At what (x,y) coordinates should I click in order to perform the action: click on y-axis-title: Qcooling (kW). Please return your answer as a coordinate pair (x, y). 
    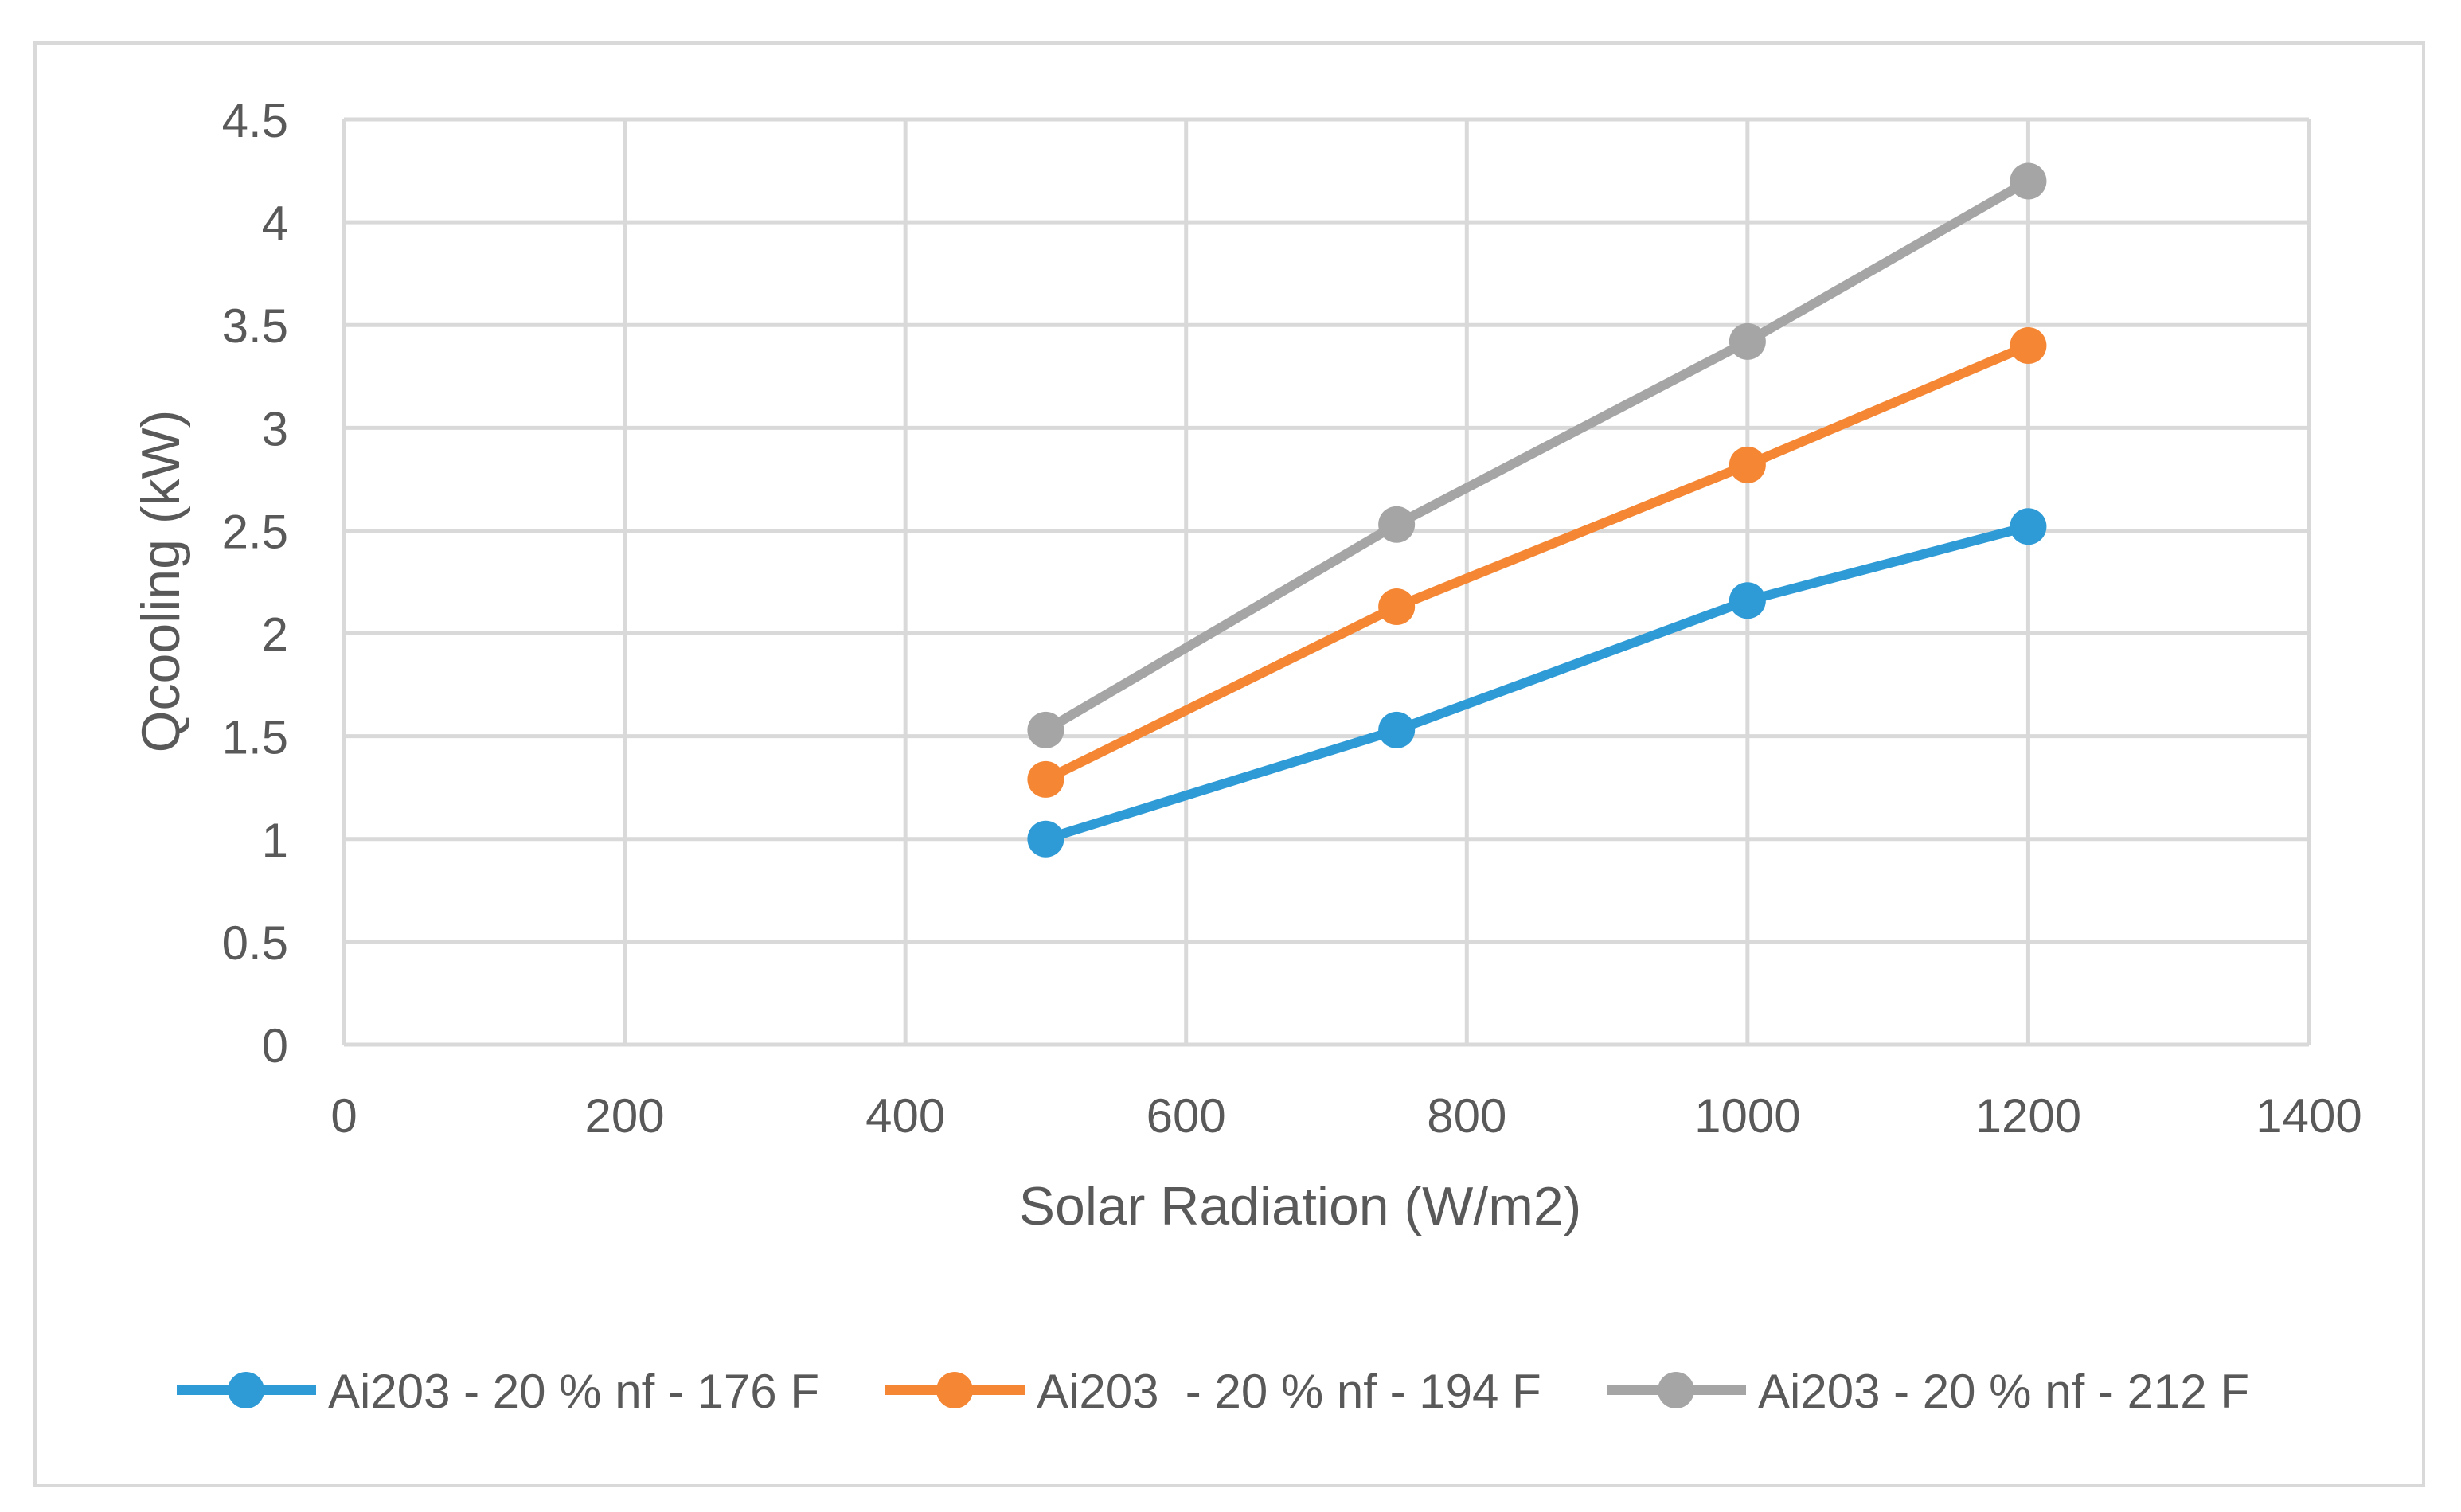
    Looking at the image, I should click on (161, 581).